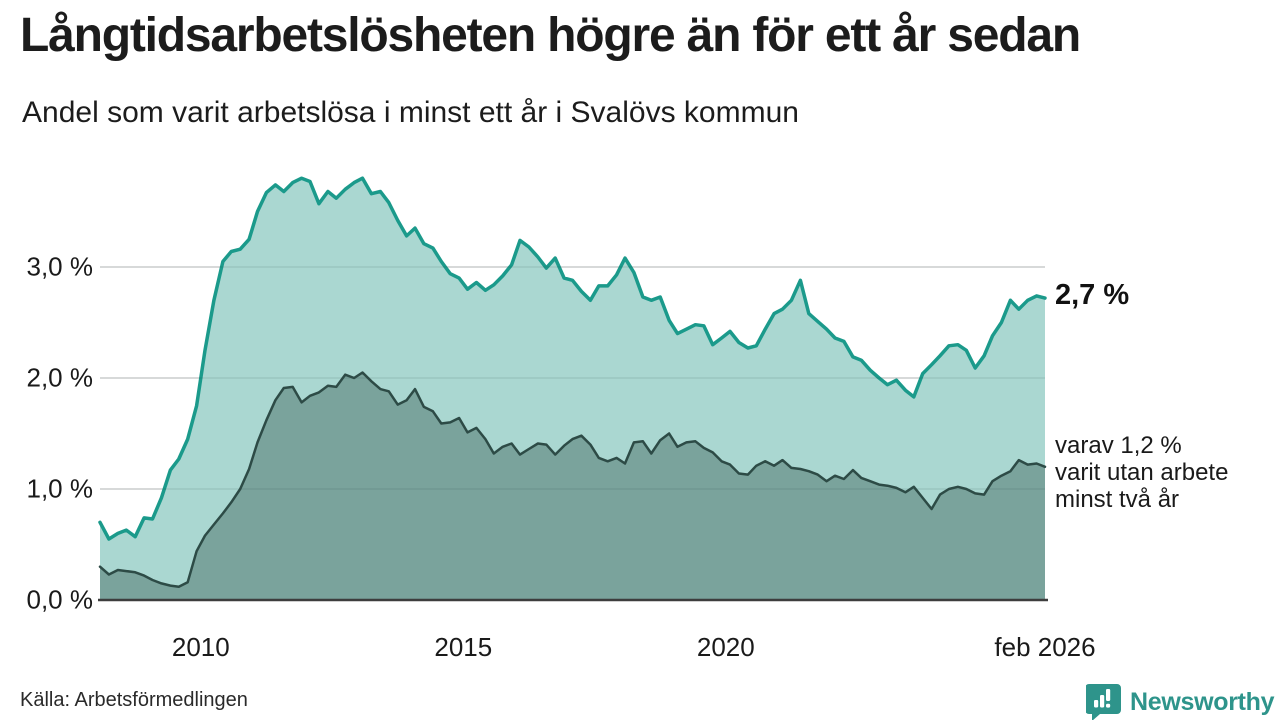 This screenshot has height=720, width=1280. I want to click on annotation-line: varit utan arbete, so click(1142, 472).